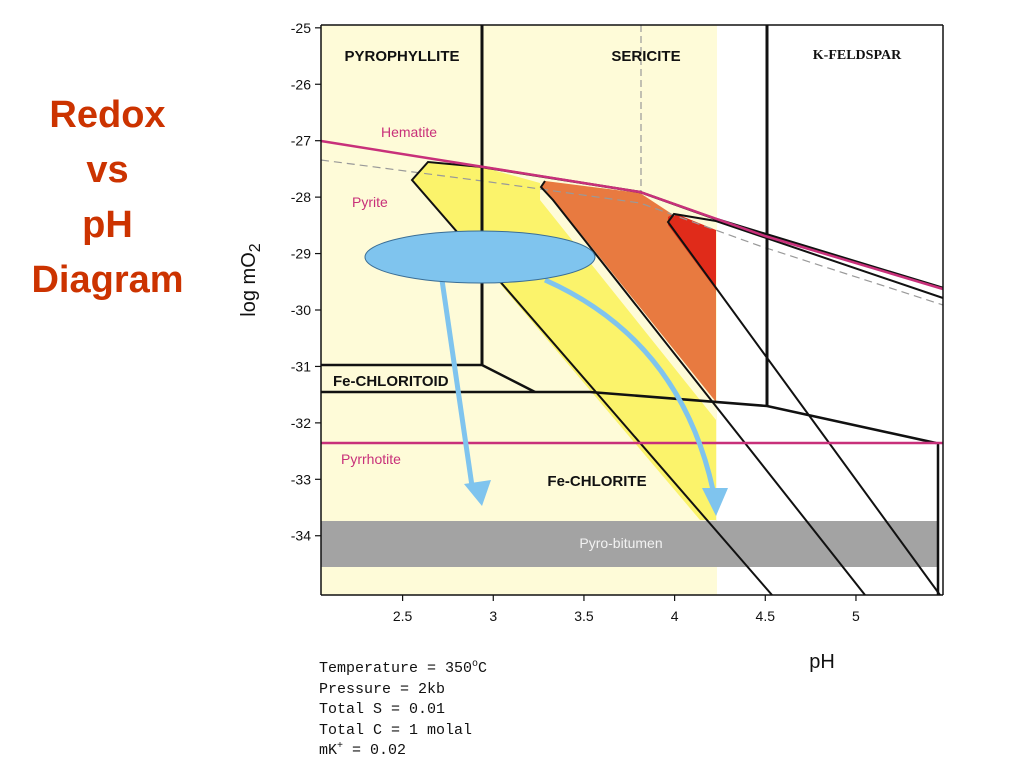 This screenshot has height=768, width=1024. I want to click on y-tick-label: -30, so click(301, 310).